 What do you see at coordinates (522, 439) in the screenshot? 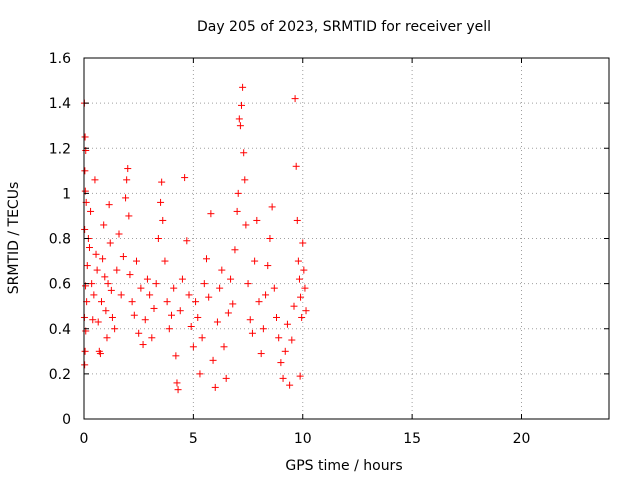
I see `x-tick-label: 20` at bounding box center [522, 439].